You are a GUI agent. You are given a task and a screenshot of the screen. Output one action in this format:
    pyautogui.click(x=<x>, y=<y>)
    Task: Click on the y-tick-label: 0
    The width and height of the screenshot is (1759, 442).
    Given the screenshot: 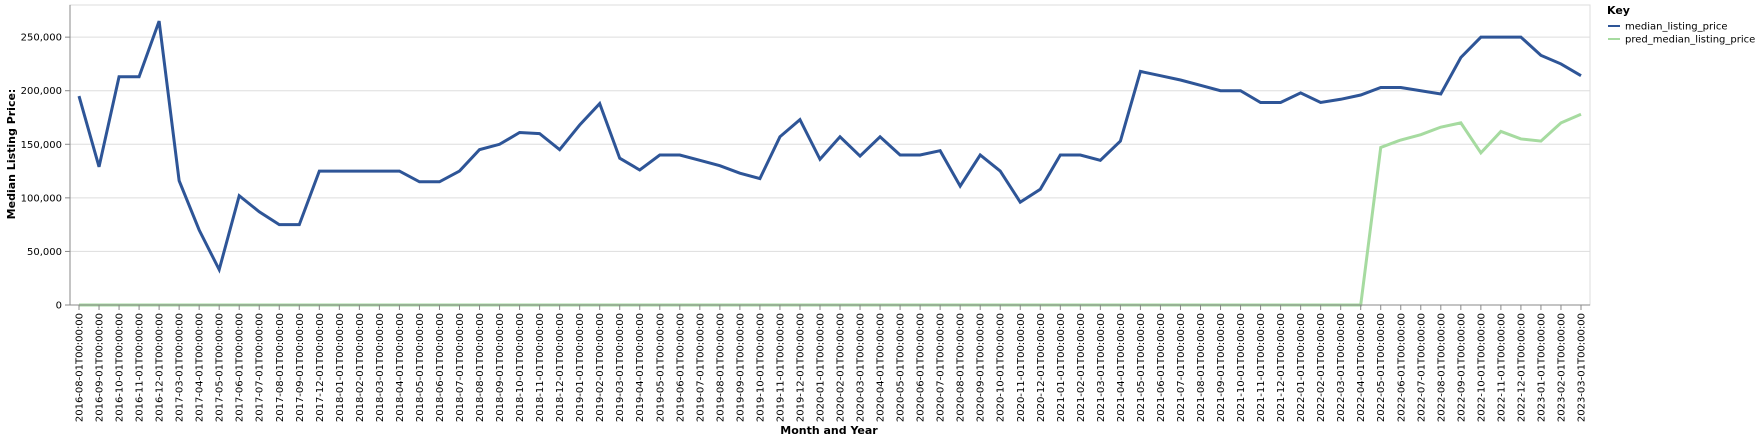 What is the action you would take?
    pyautogui.click(x=59, y=306)
    